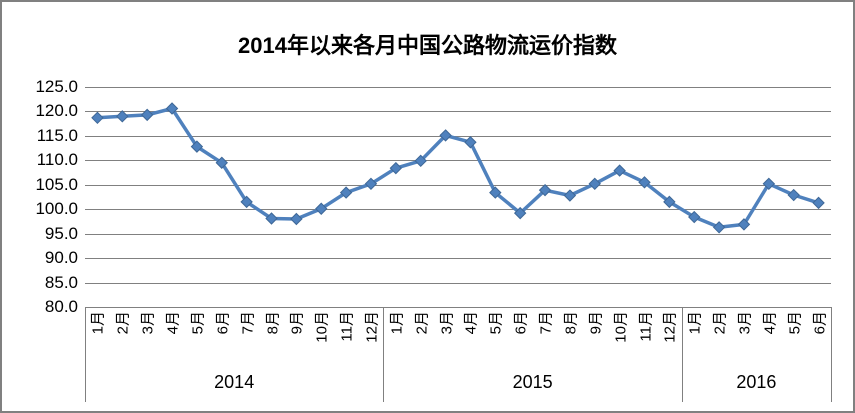  I want to click on y-axis-tick-label: 125.0, so click(56, 86).